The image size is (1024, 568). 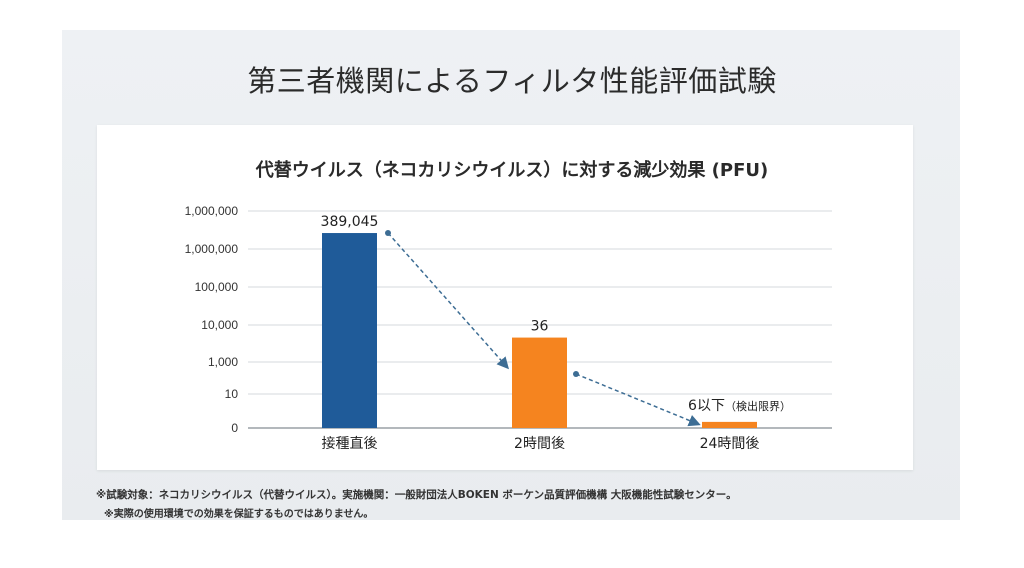 What do you see at coordinates (217, 287) in the screenshot?
I see `y-tick-label: 100,000` at bounding box center [217, 287].